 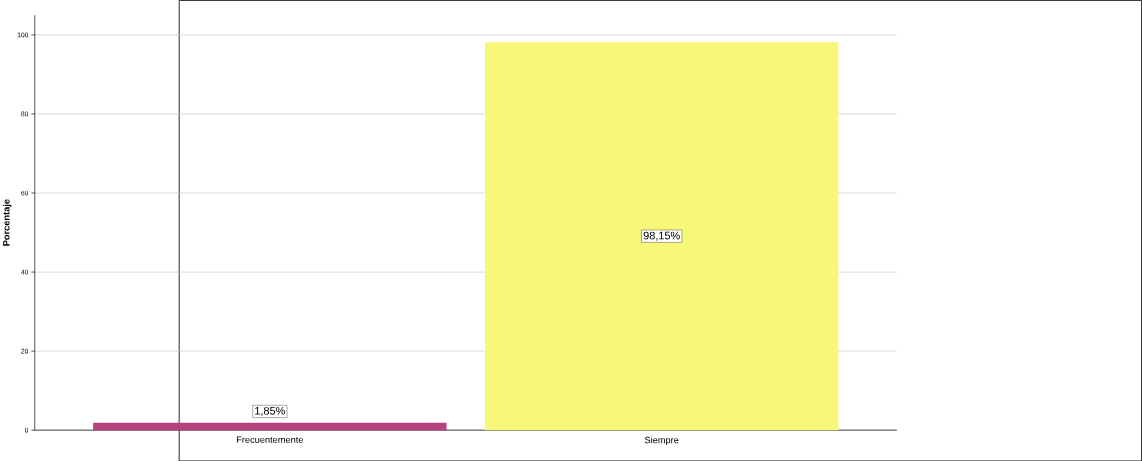 What do you see at coordinates (661, 236) in the screenshot?
I see `data-label: 98,15%` at bounding box center [661, 236].